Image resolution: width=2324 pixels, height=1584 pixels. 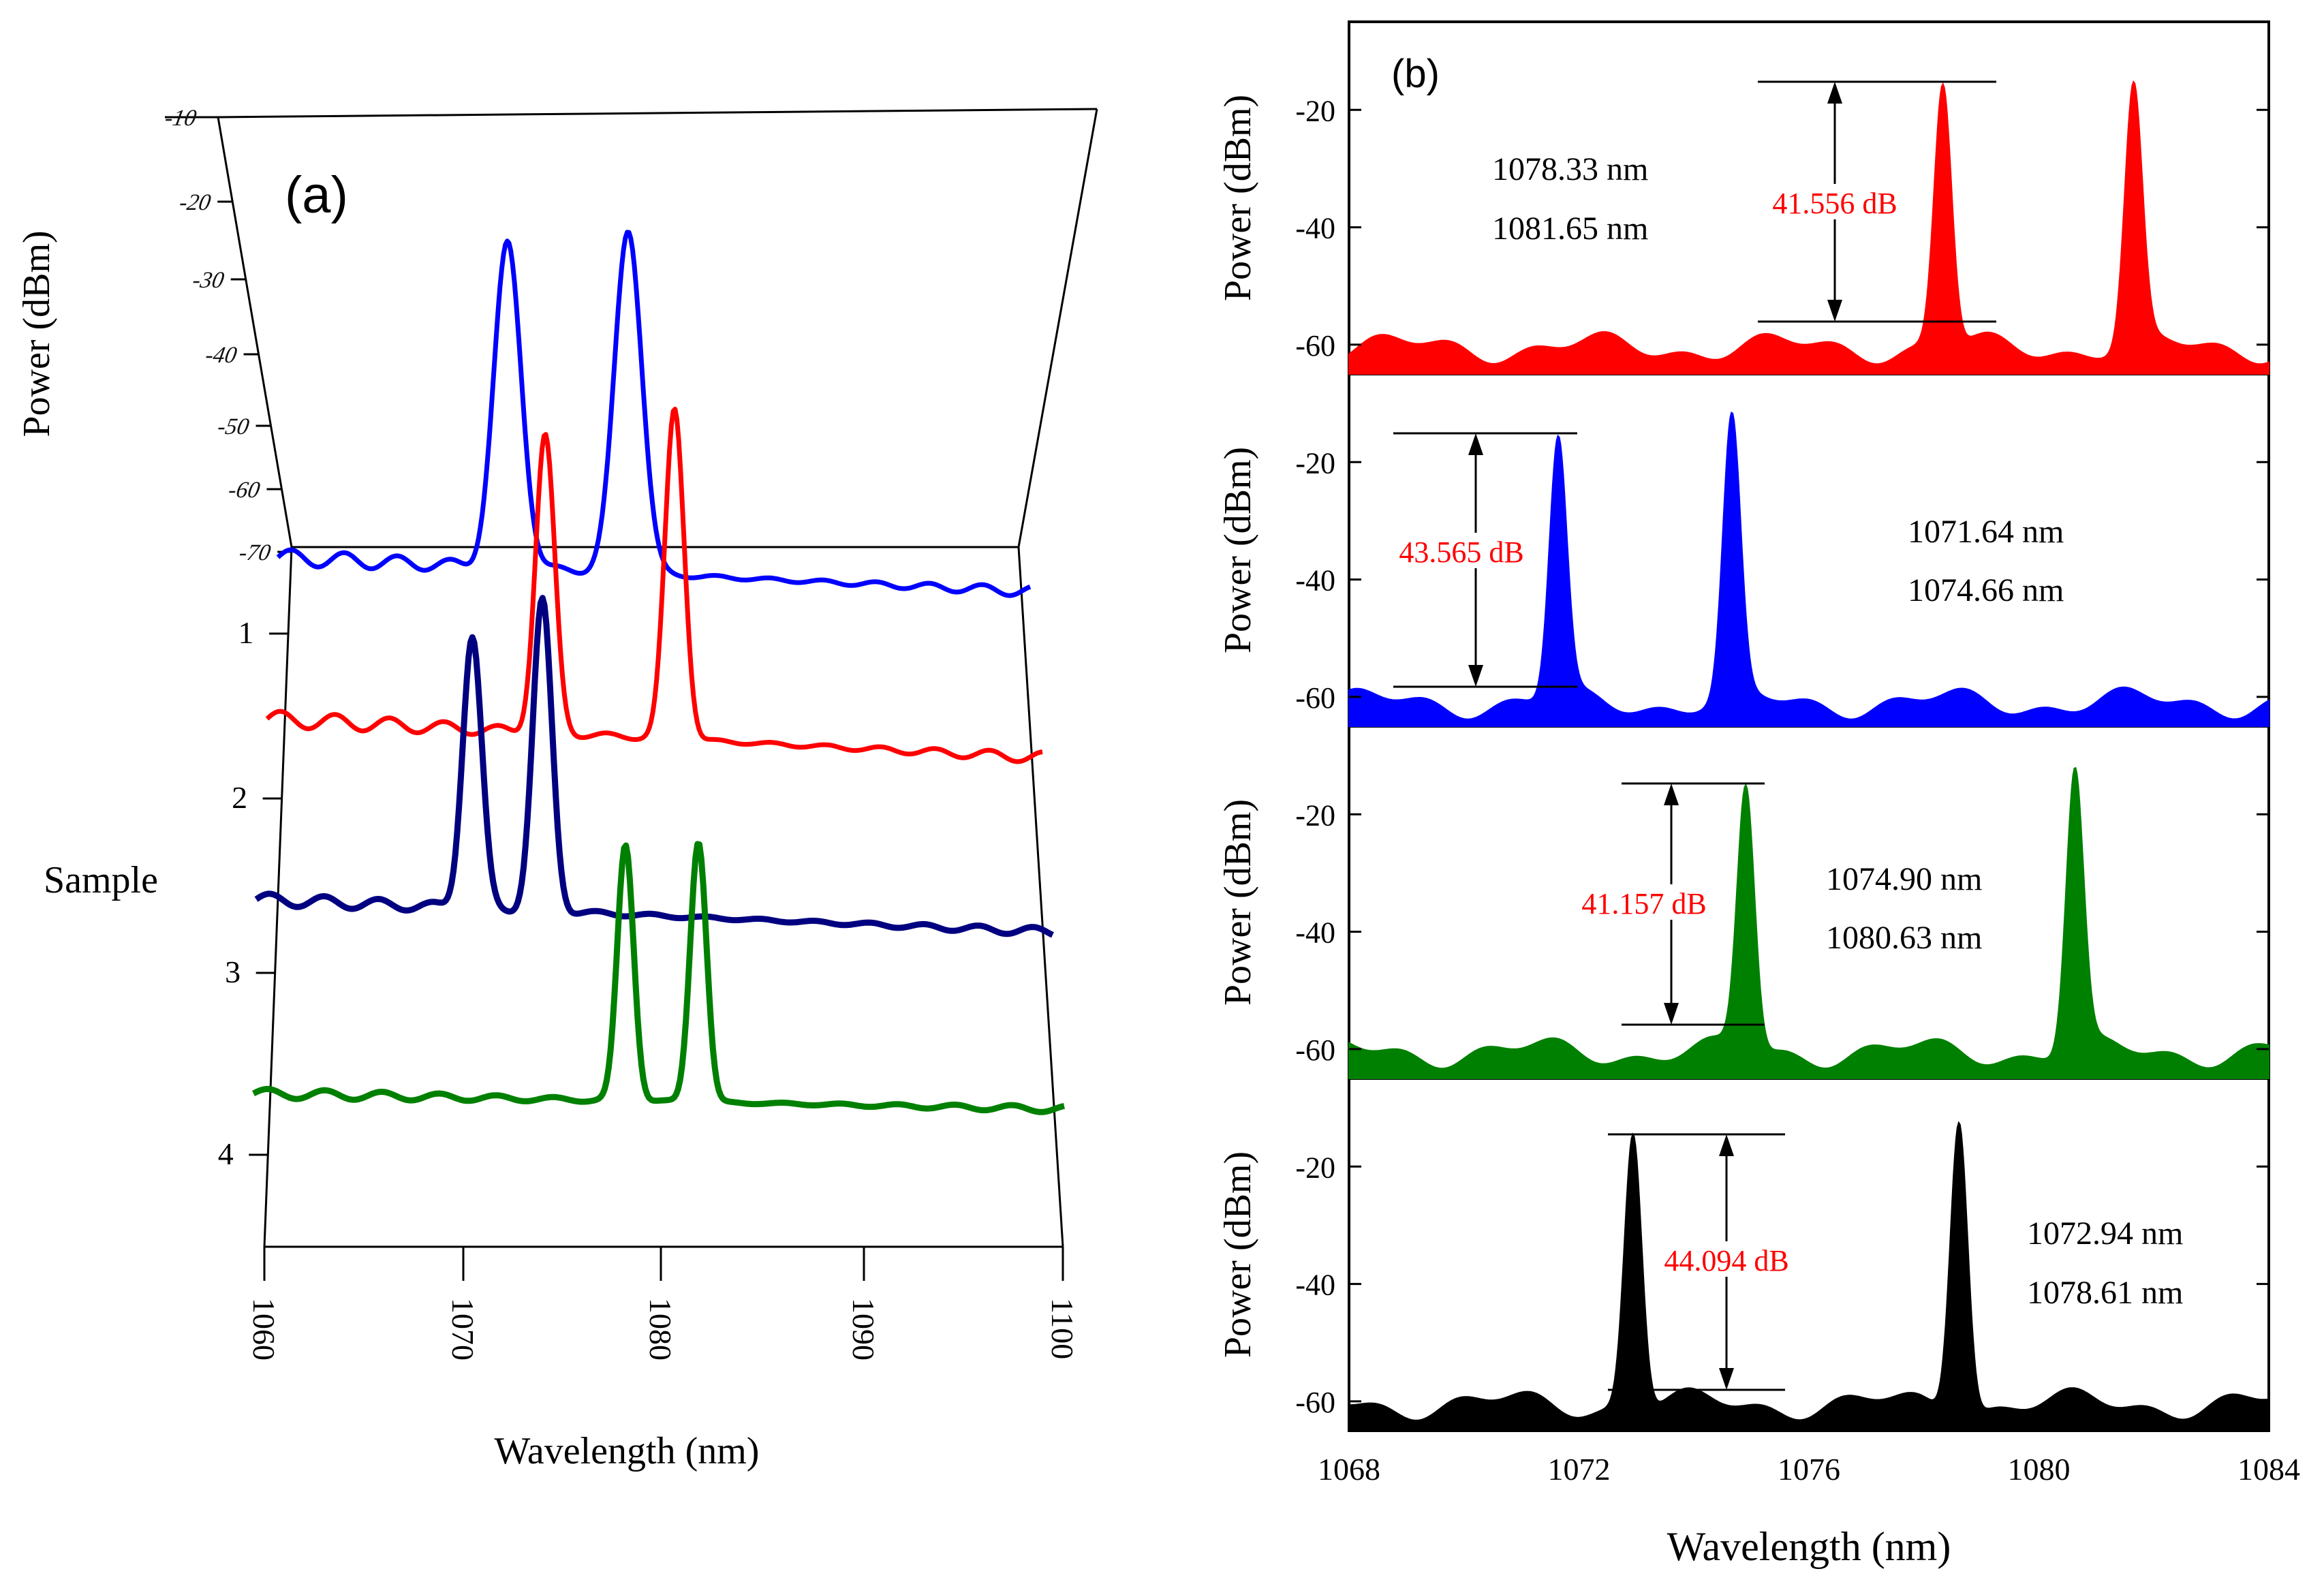 I want to click on sample-4-trace, so click(x=658, y=978).